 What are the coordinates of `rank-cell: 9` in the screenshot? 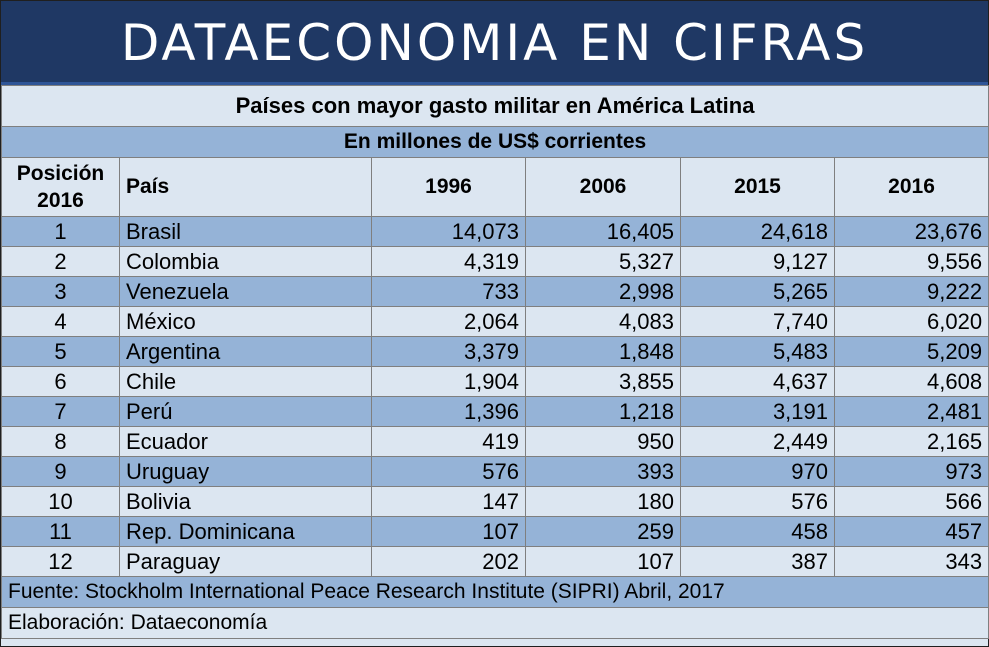 It's located at (60, 471).